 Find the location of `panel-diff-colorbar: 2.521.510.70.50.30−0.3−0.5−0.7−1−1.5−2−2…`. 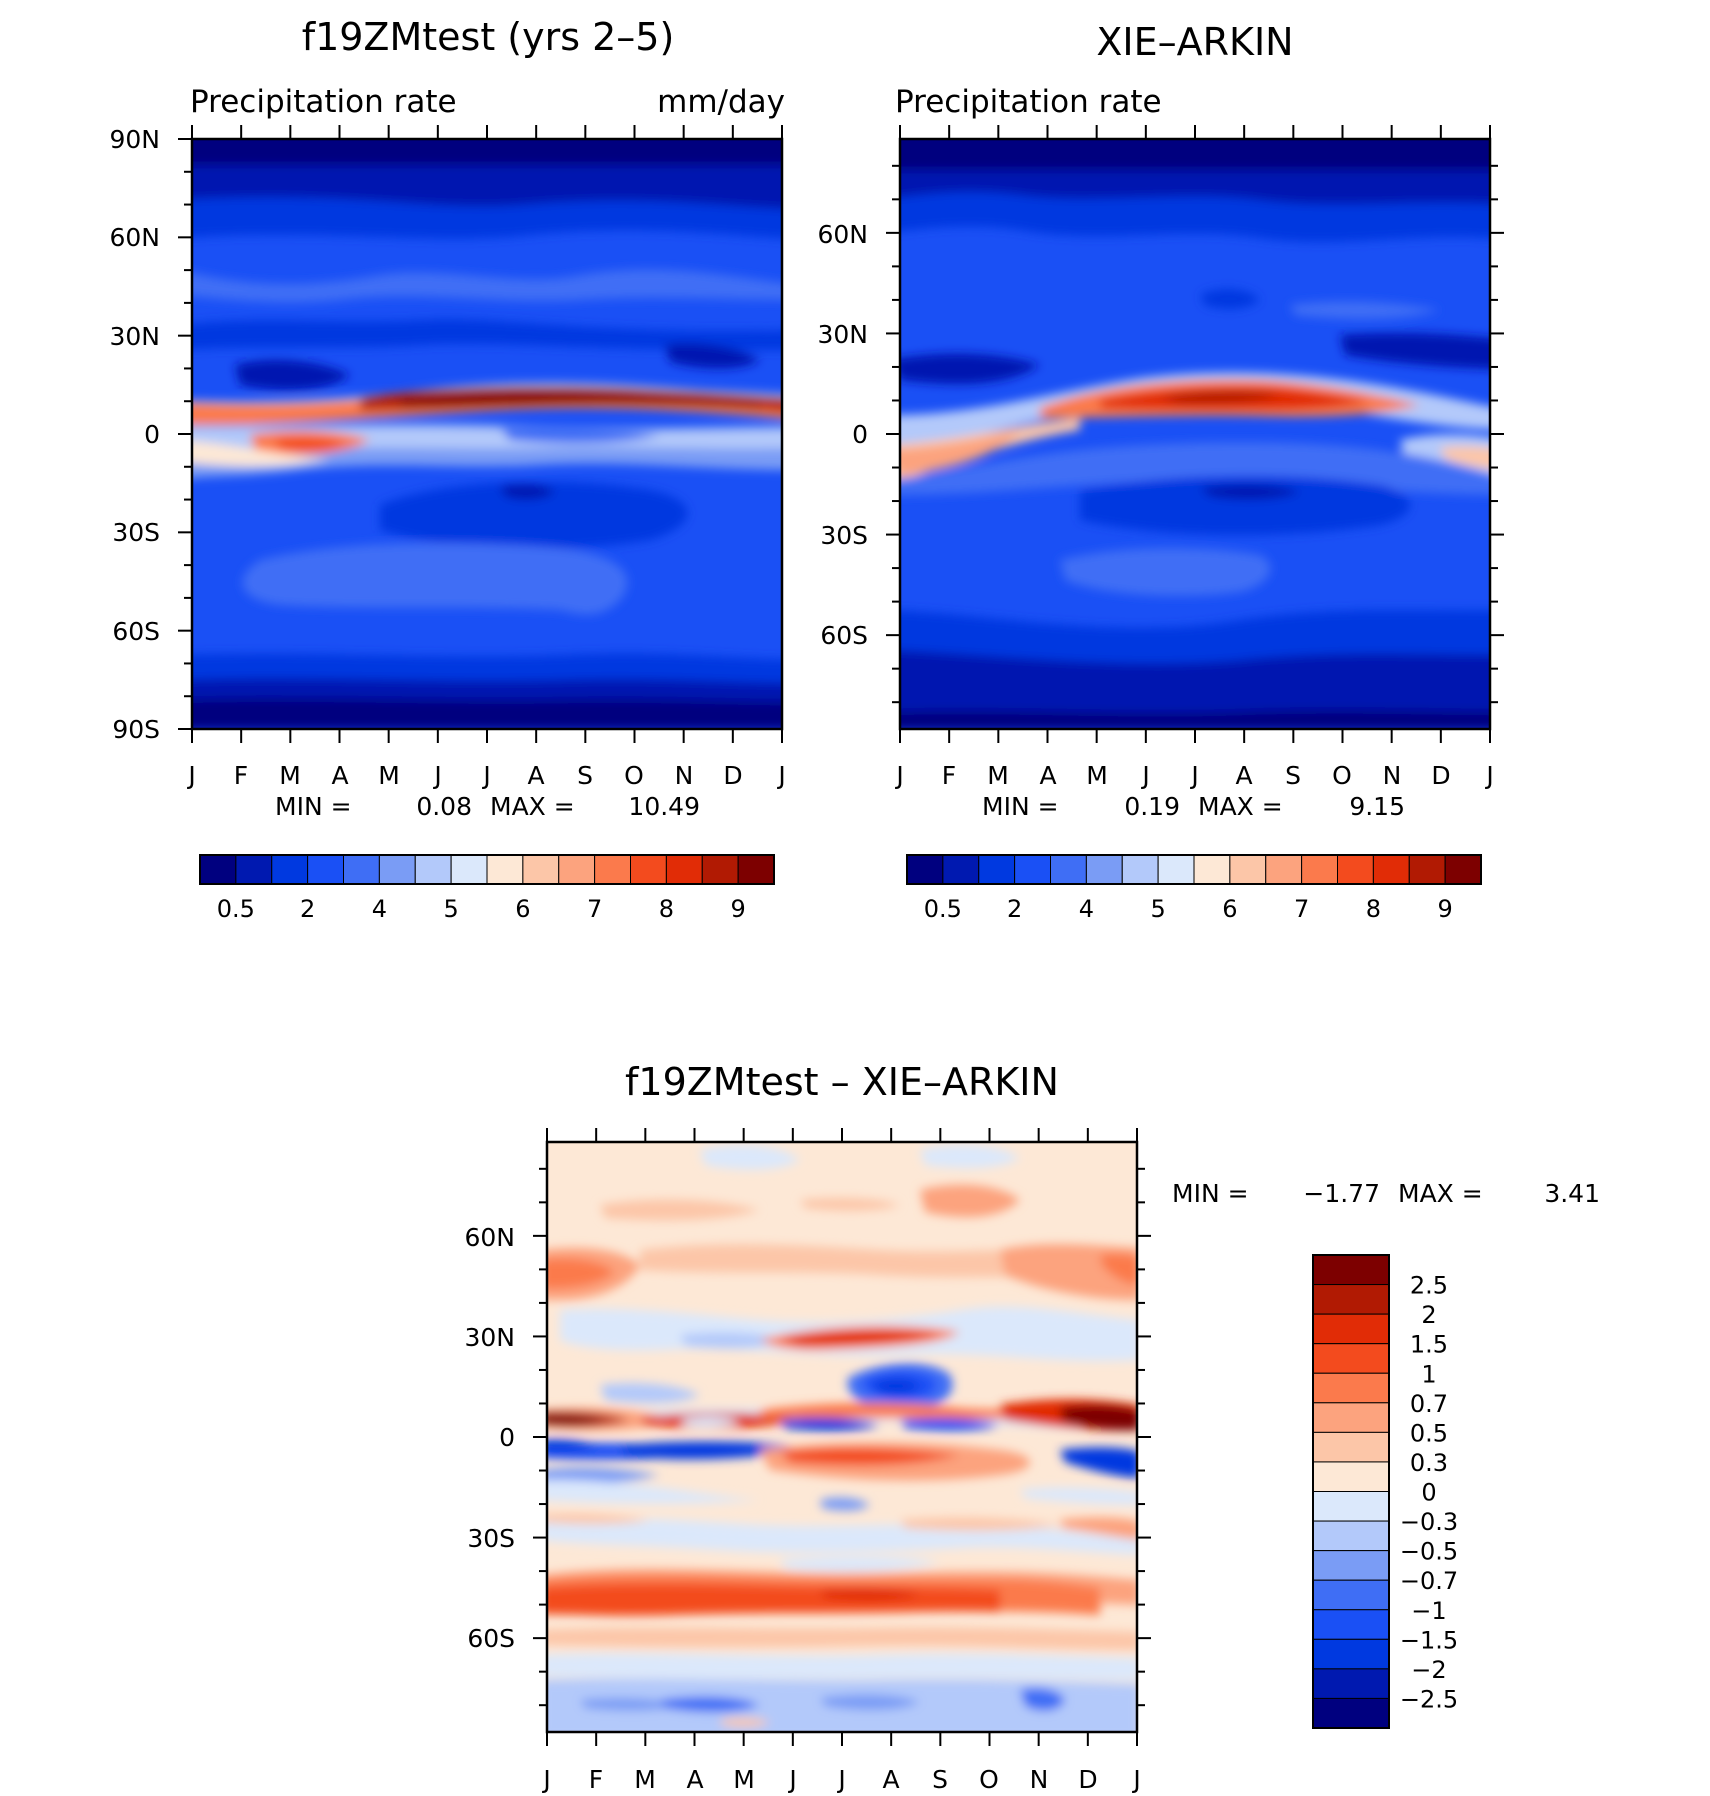

panel-diff-colorbar: 2.521.510.70.50.30−0.3−0.5−0.7−1−1.5−2−2… is located at coordinates (1385, 1491).